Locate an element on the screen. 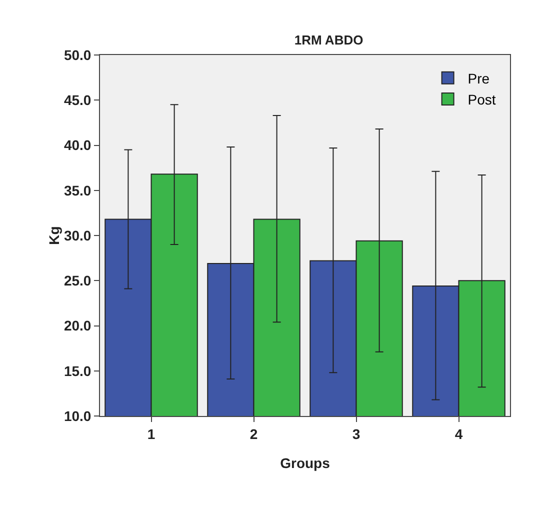  y-tick-label: 40.0 is located at coordinates (78, 145).